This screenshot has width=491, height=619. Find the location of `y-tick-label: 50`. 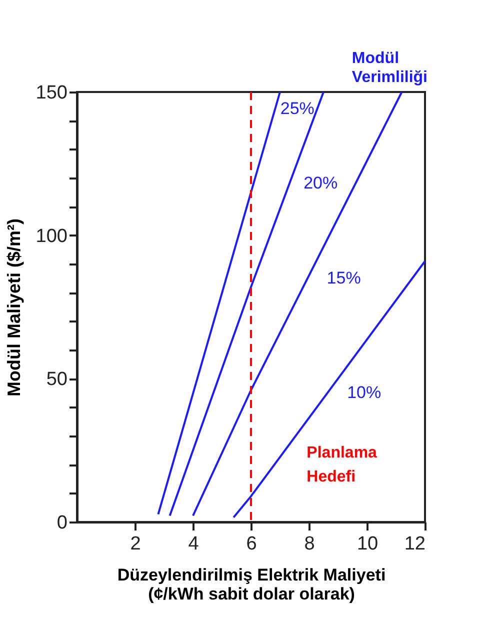

y-tick-label: 50 is located at coordinates (57, 379).